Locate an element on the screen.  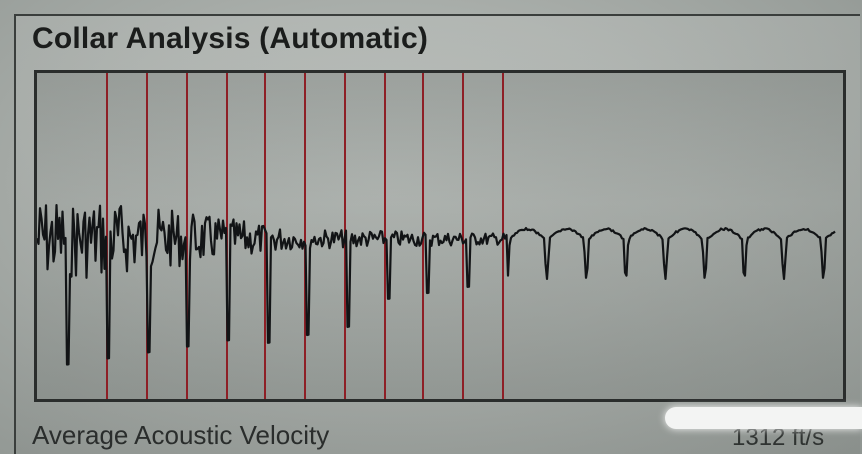
panel-title: Collar Analysis (Automatic) is located at coordinates (230, 38).